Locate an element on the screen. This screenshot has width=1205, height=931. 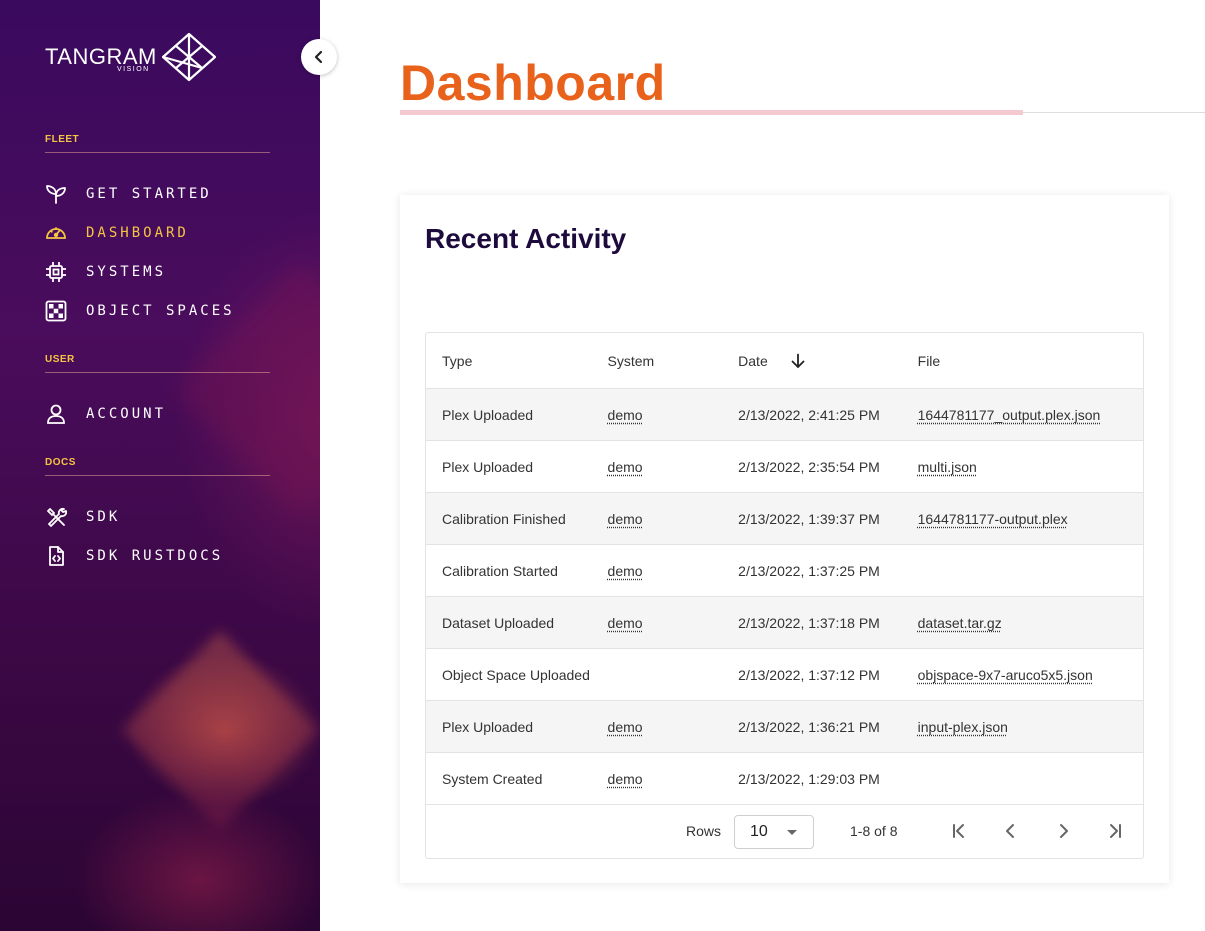
logo-text: TANGRAM is located at coordinates (101, 56).